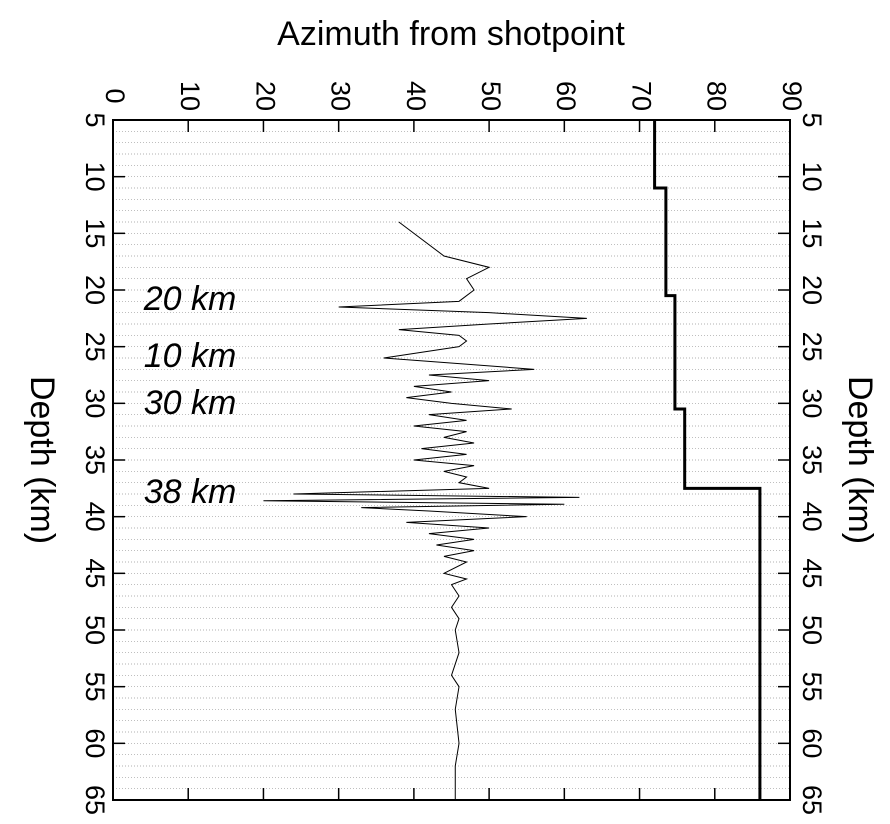  I want to click on annotation: 10 km, so click(190, 356).